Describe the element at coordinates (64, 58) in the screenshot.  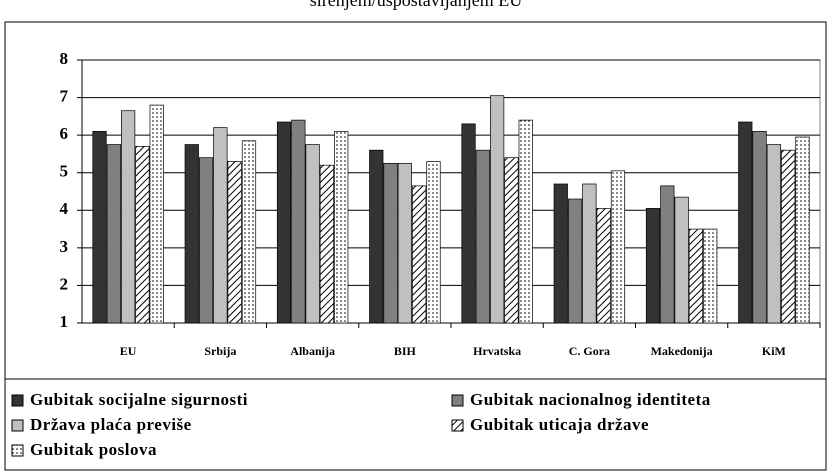
I see `y-tick-label: 8` at that location.